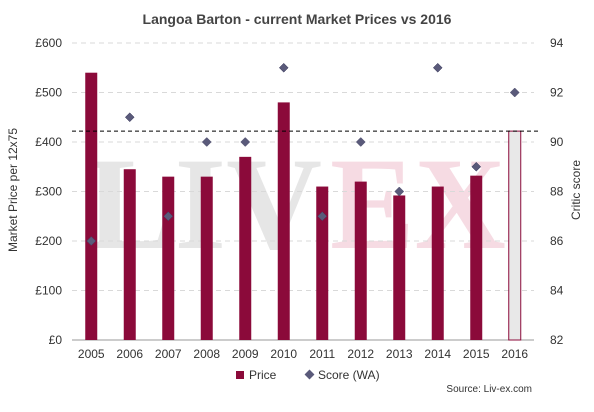 The height and width of the screenshot is (412, 594). I want to click on legend-score-marker, so click(309, 374).